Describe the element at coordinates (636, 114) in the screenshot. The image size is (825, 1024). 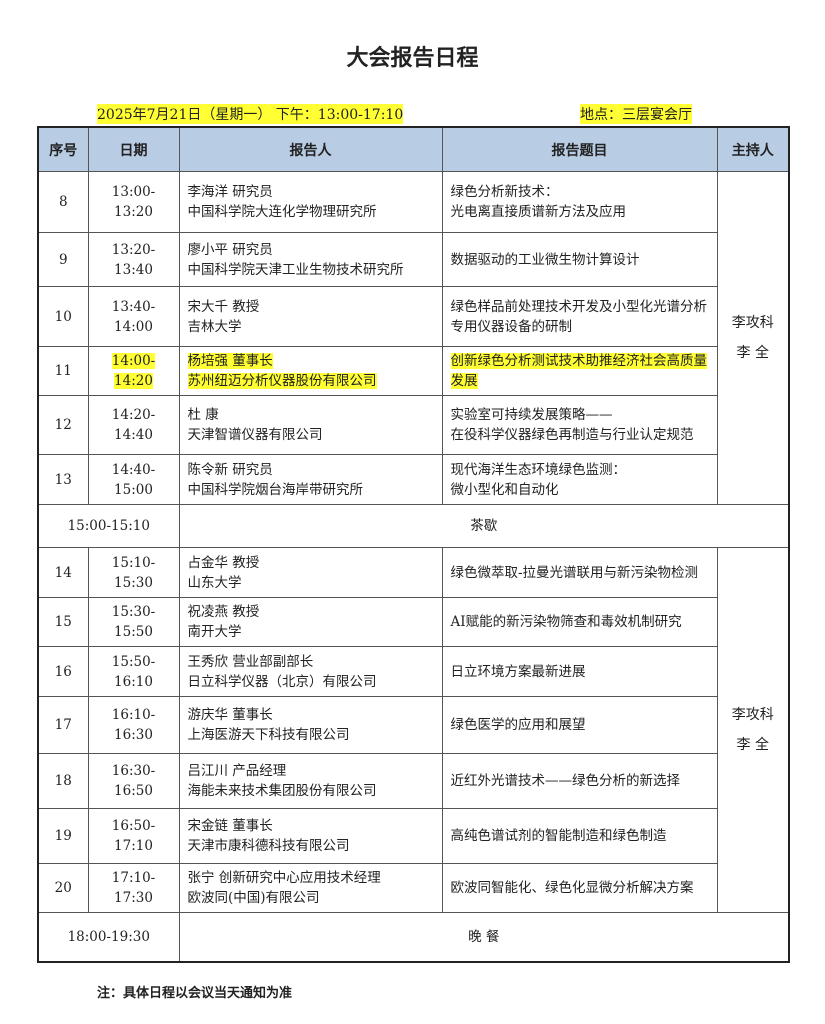
I see `venue-line: 地点：三层宴会厅` at that location.